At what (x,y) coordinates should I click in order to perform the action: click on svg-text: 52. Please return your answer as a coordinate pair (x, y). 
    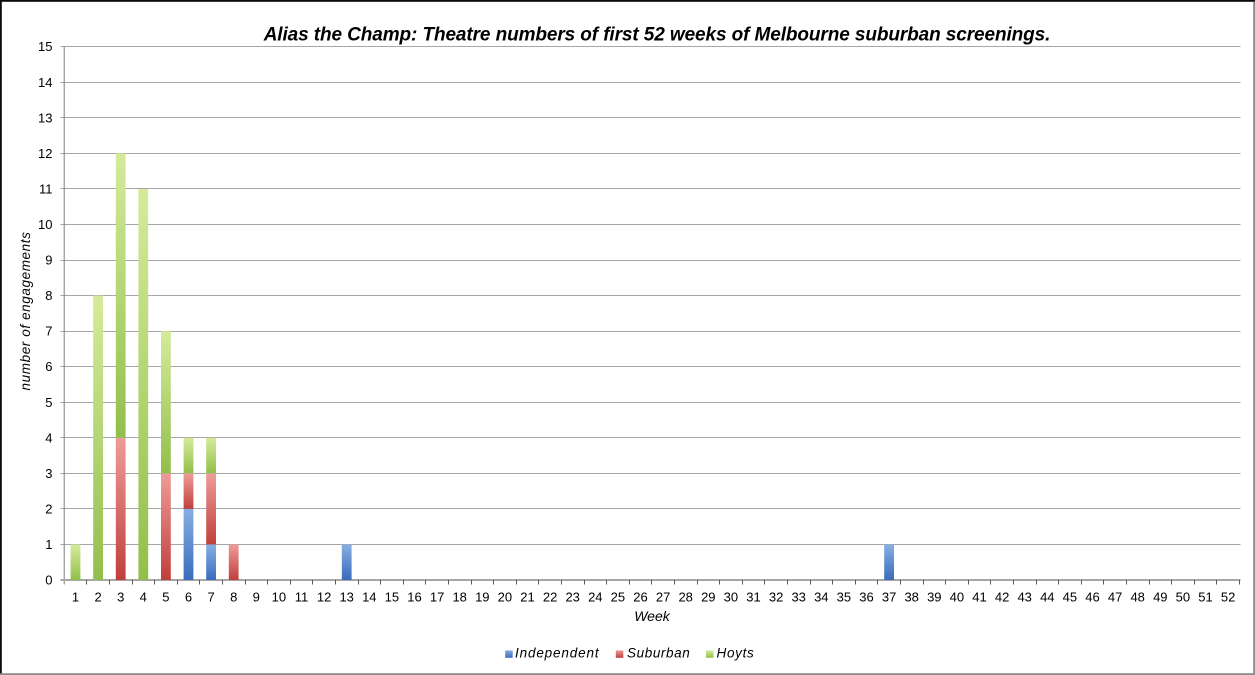
    Looking at the image, I should click on (1228, 597).